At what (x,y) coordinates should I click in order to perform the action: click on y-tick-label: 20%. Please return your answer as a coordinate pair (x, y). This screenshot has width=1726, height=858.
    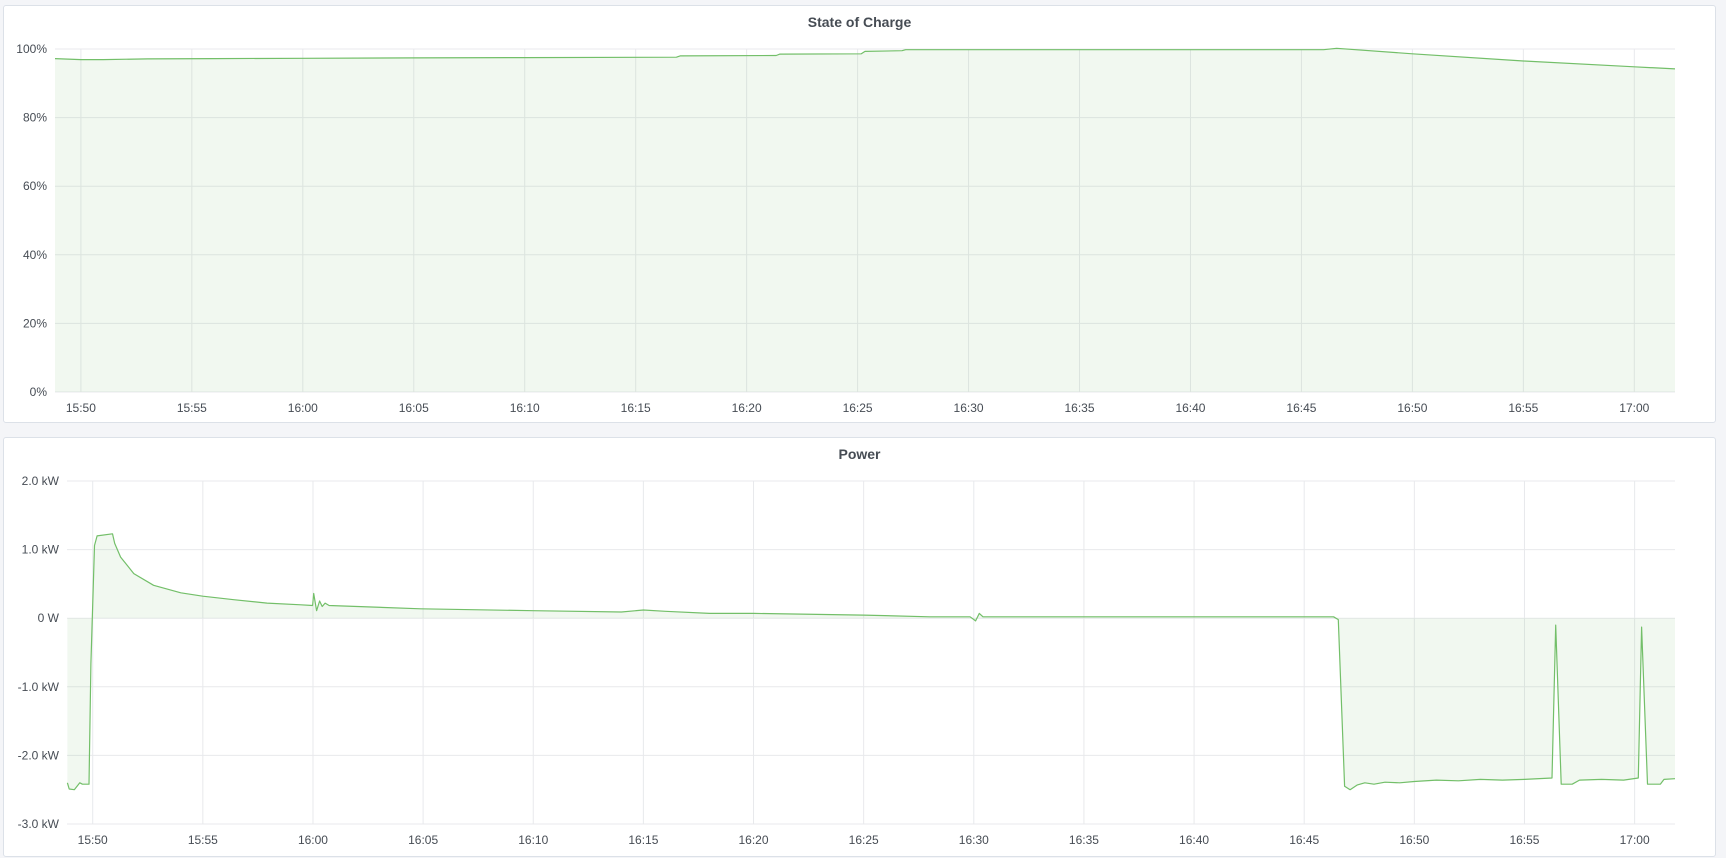
    Looking at the image, I should click on (35, 323).